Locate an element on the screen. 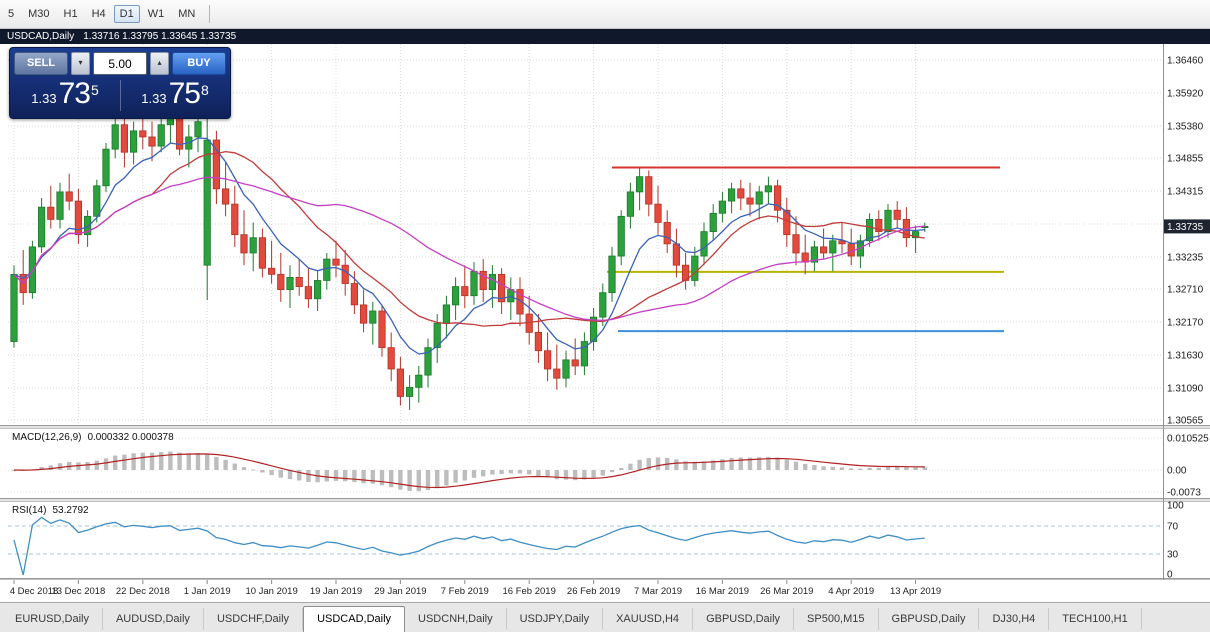 The image size is (1210, 632). chart-tab-xauusd-h4: XAUUSD,H4 is located at coordinates (648, 619).